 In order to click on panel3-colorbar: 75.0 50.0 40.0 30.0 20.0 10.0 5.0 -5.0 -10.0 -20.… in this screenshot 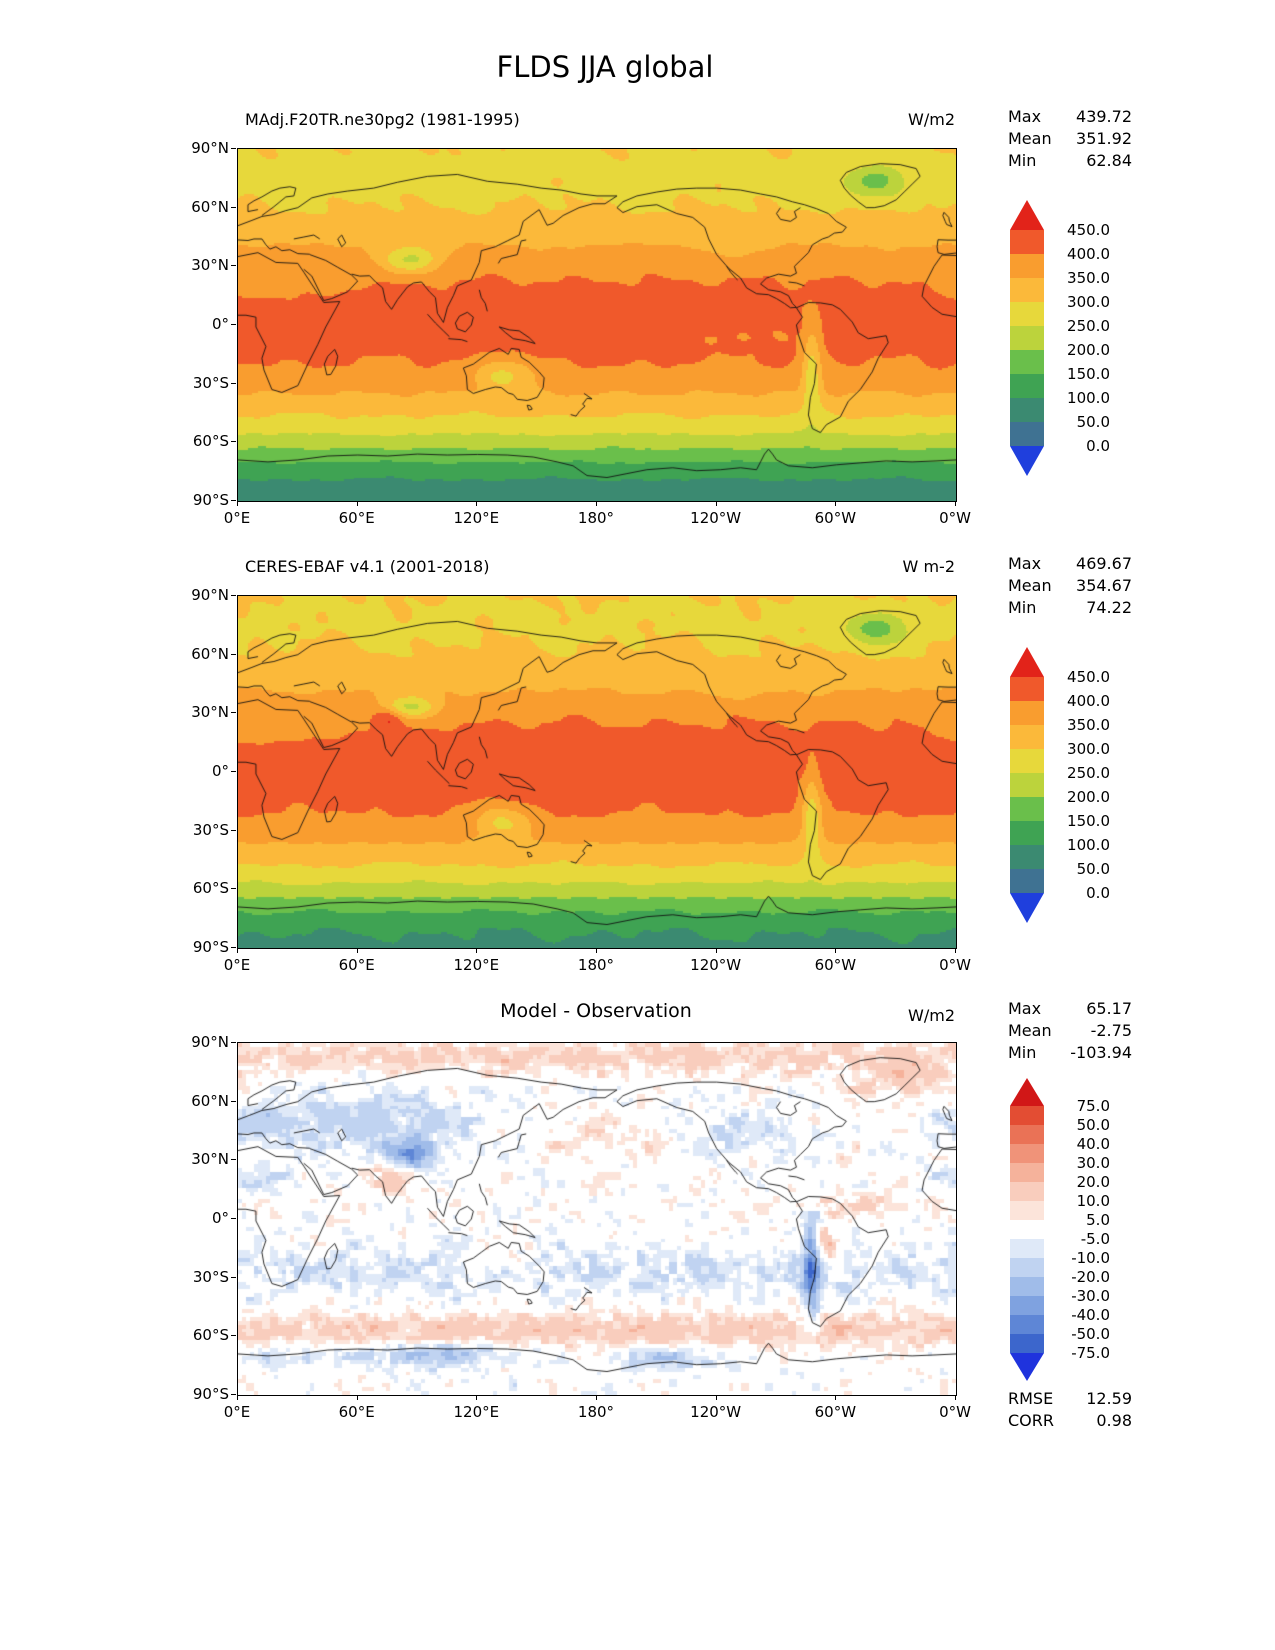, I will do `click(1065, 1229)`.